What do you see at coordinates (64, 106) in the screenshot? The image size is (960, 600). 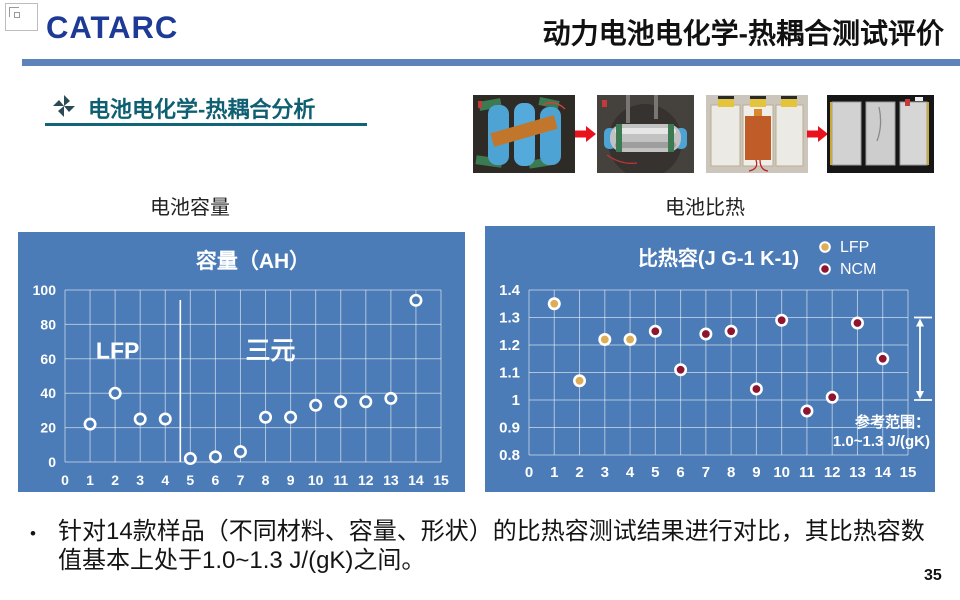 I see `pinwheel-star-icon` at bounding box center [64, 106].